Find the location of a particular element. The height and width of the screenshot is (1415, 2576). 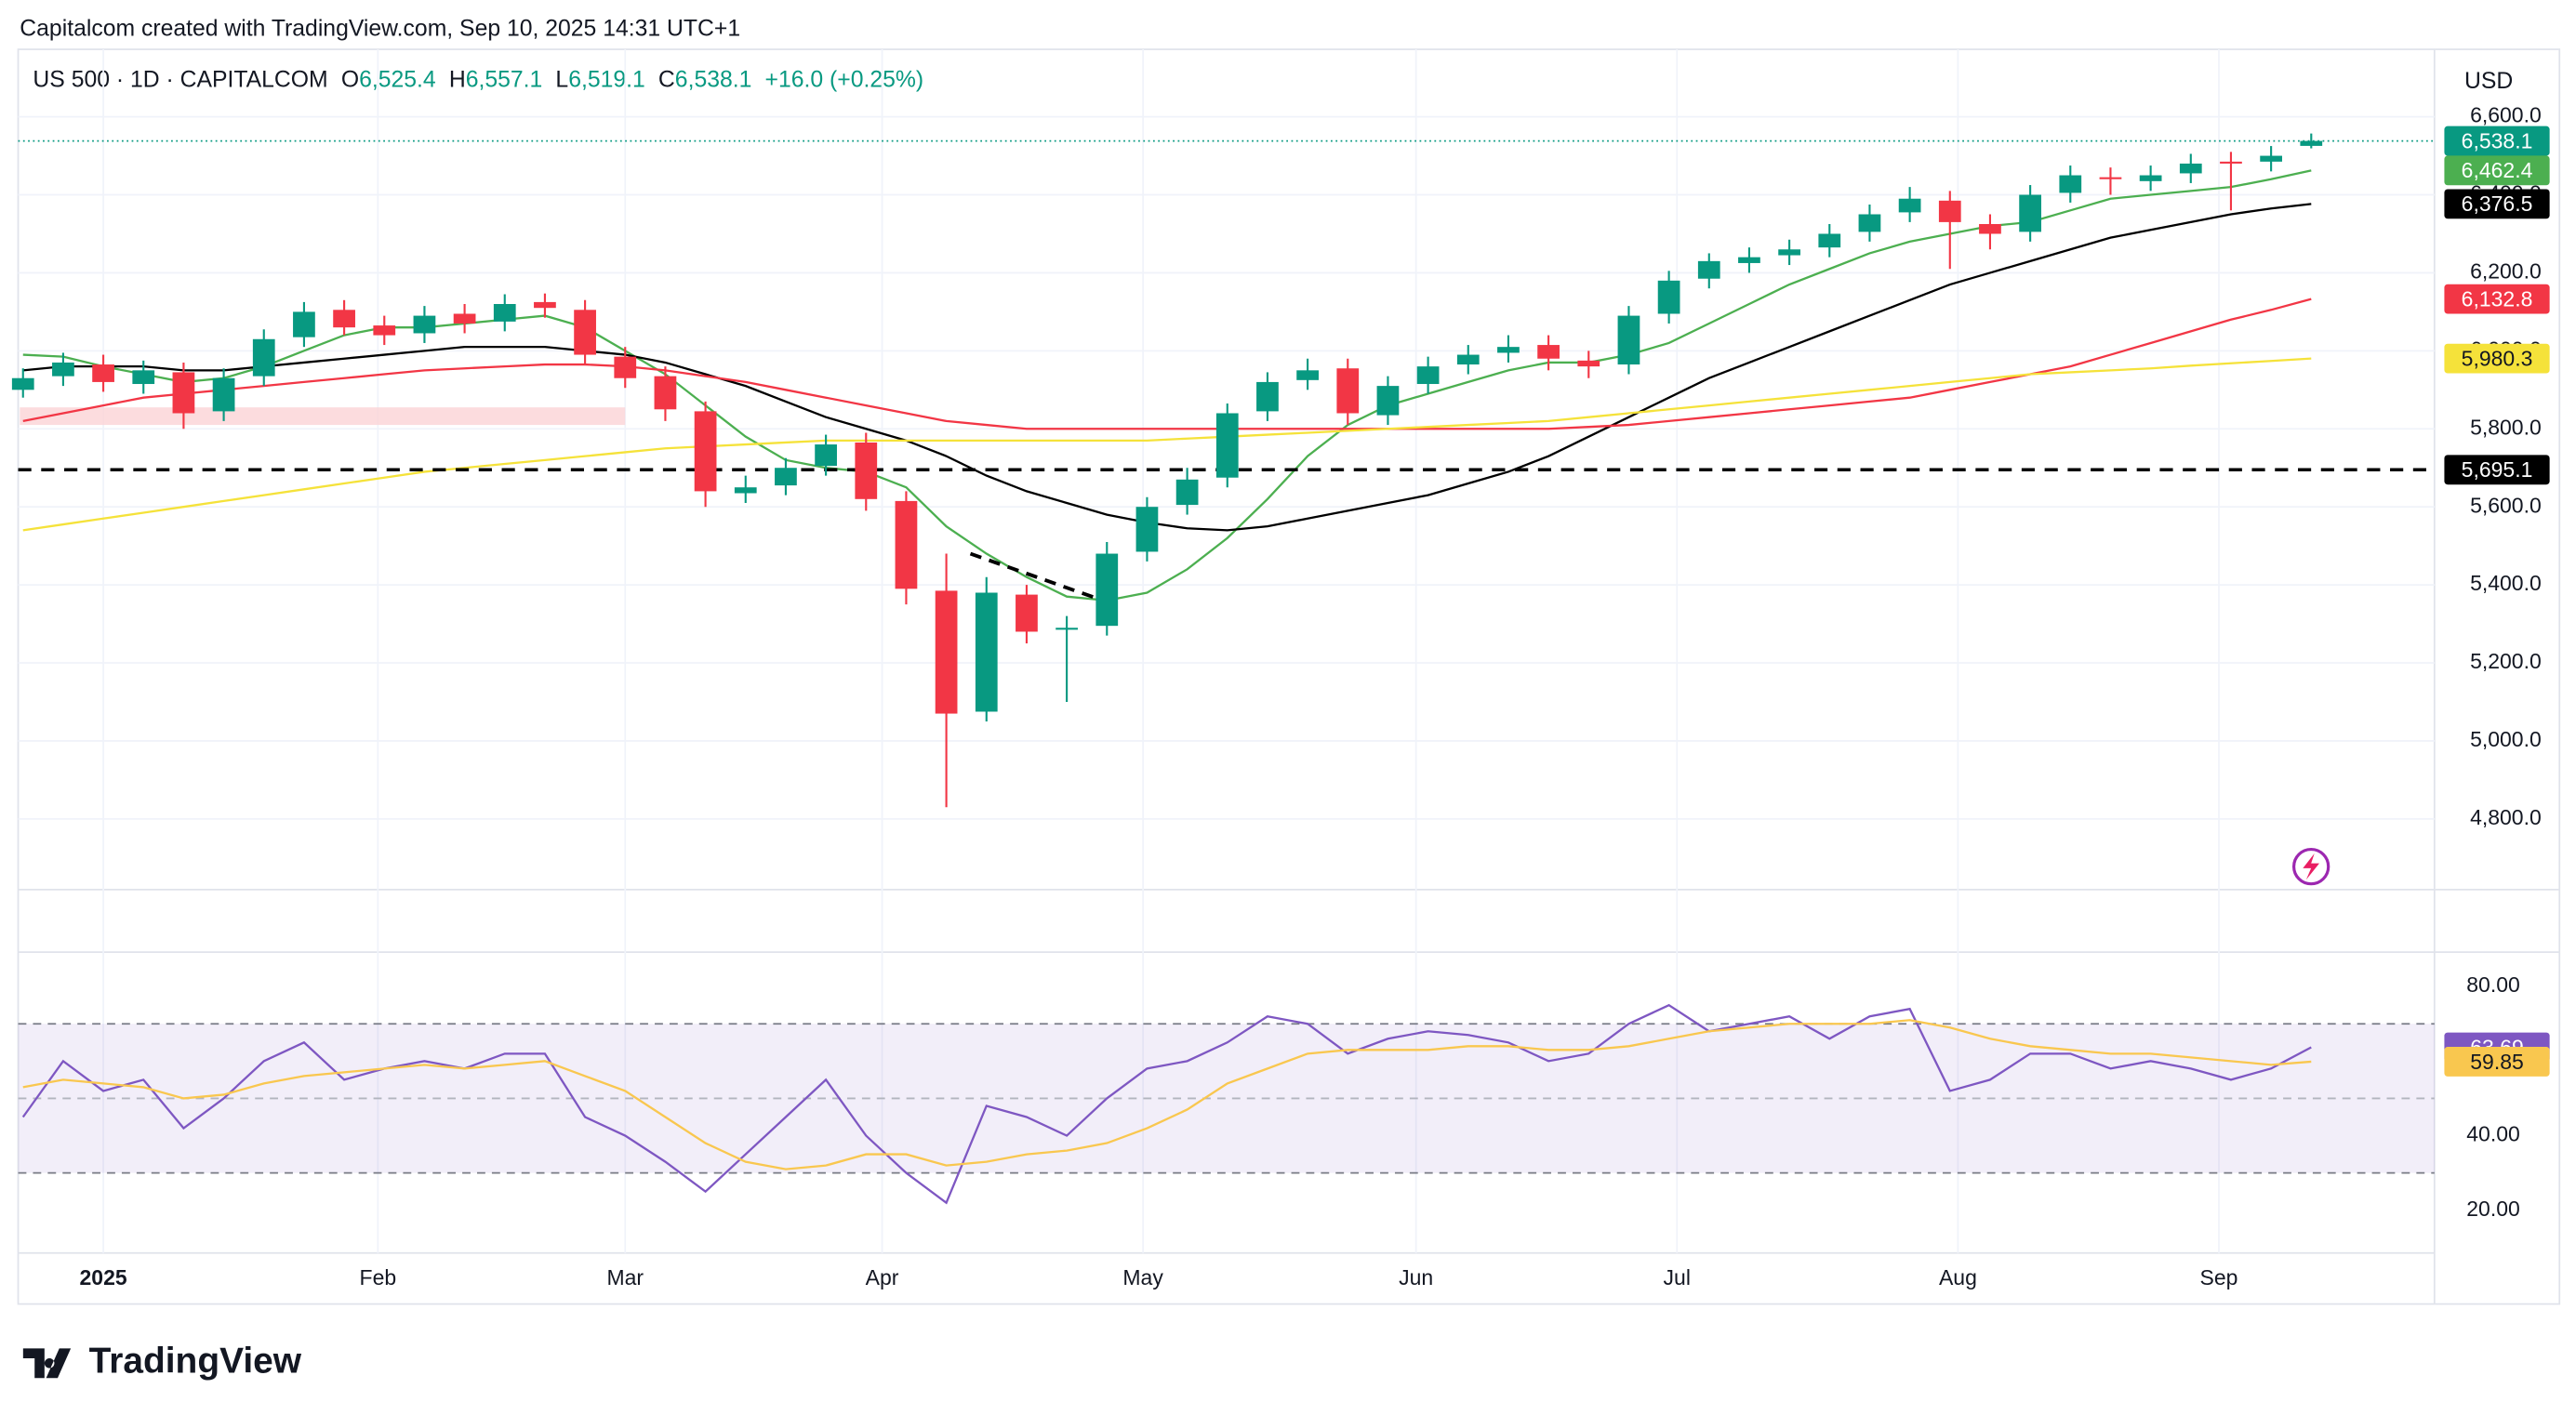

change: +16.0 (+0.25%) is located at coordinates (844, 79).